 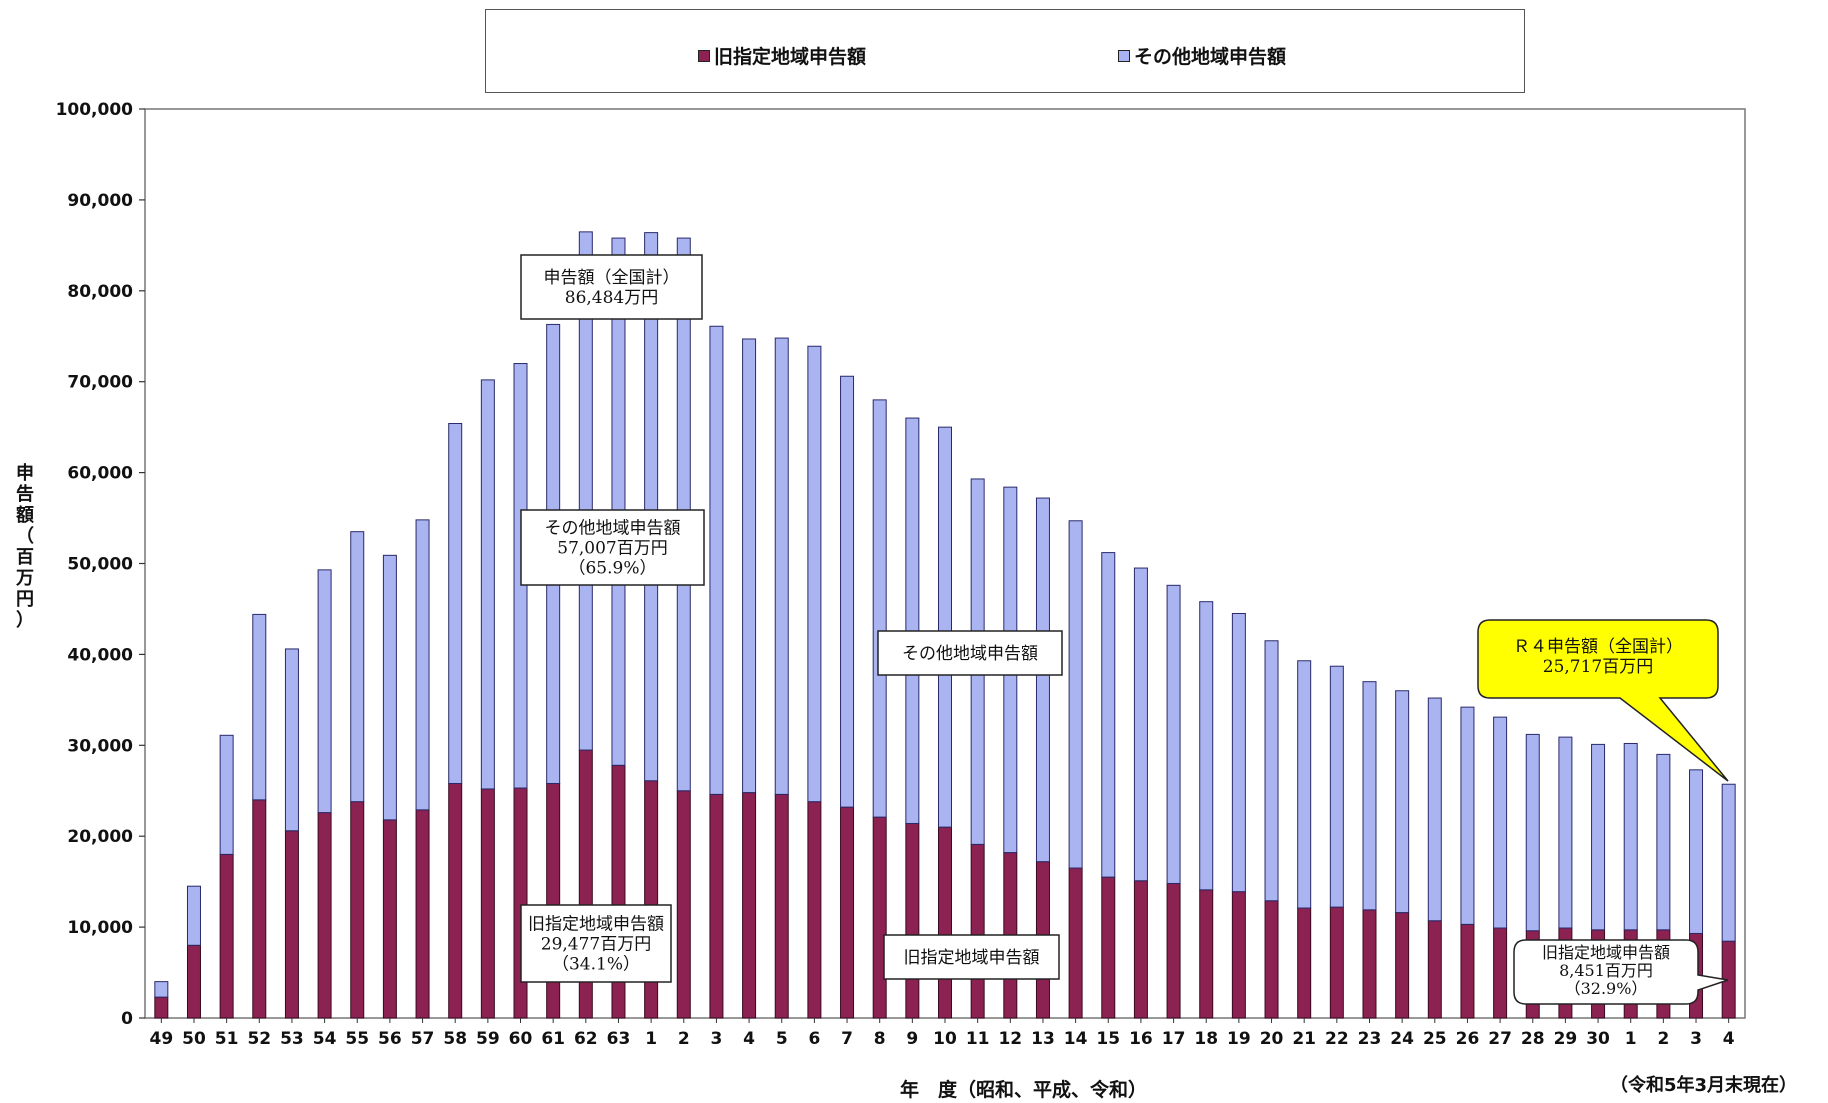 What do you see at coordinates (1606, 988) in the screenshot?
I see `annotation-text: （32.9%）` at bounding box center [1606, 988].